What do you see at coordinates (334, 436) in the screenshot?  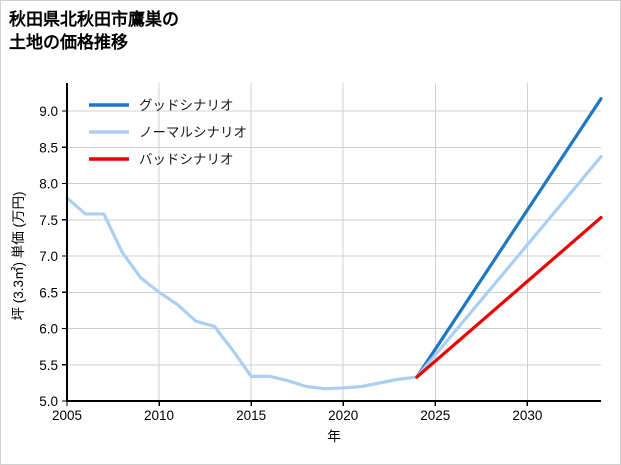 I see `x-axis-title: 年` at bounding box center [334, 436].